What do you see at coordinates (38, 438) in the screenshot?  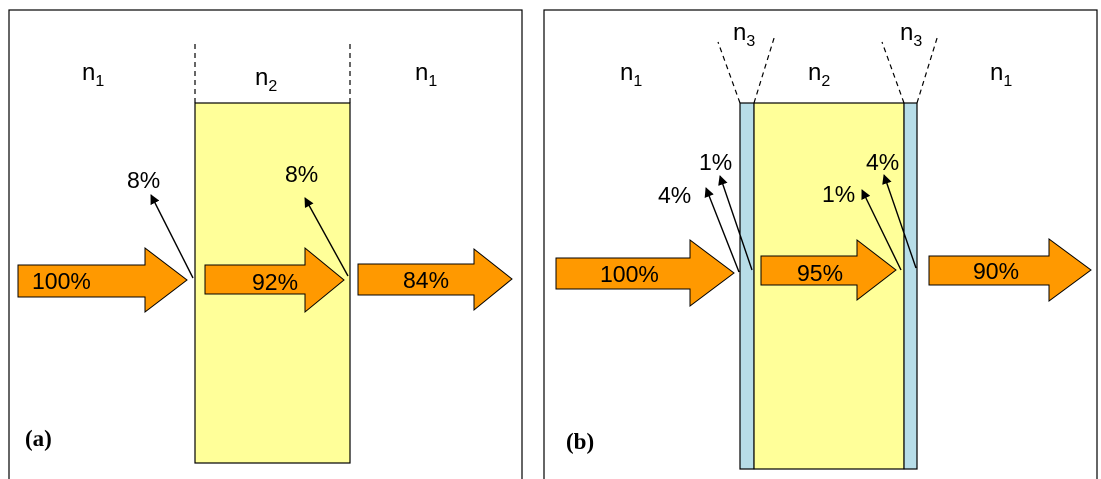 I see `panel-tag-a: (a)` at bounding box center [38, 438].